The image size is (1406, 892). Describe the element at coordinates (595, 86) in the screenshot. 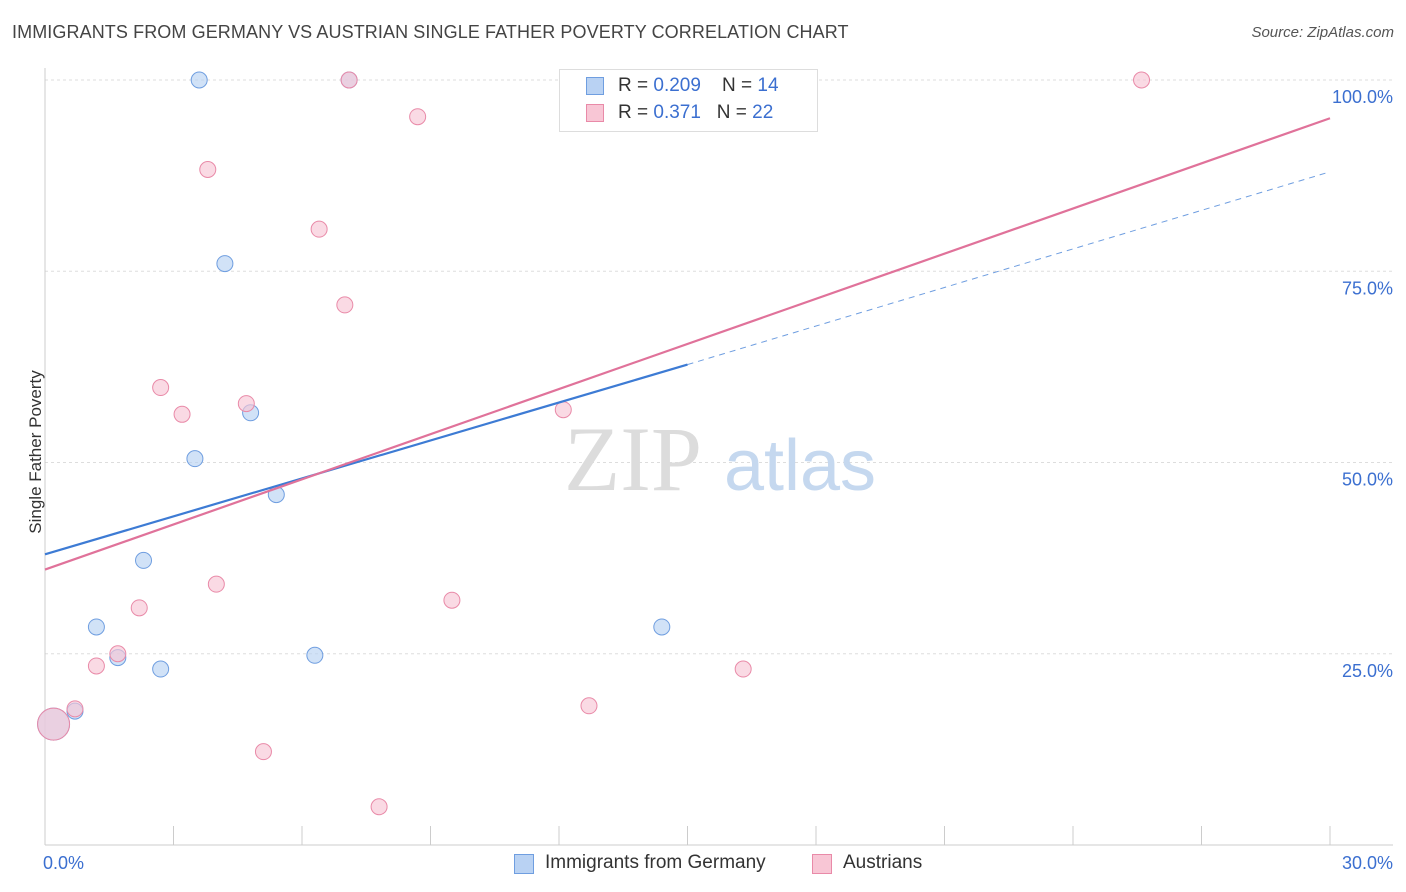

I see `legend-swatch-germany` at that location.